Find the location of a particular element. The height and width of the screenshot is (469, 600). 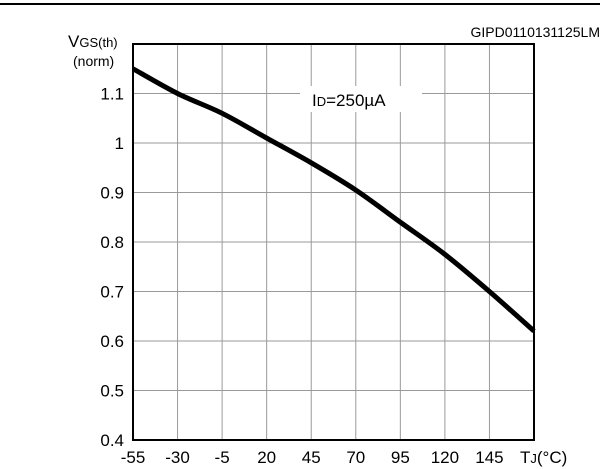

x-tick-label: 70 is located at coordinates (355, 457).